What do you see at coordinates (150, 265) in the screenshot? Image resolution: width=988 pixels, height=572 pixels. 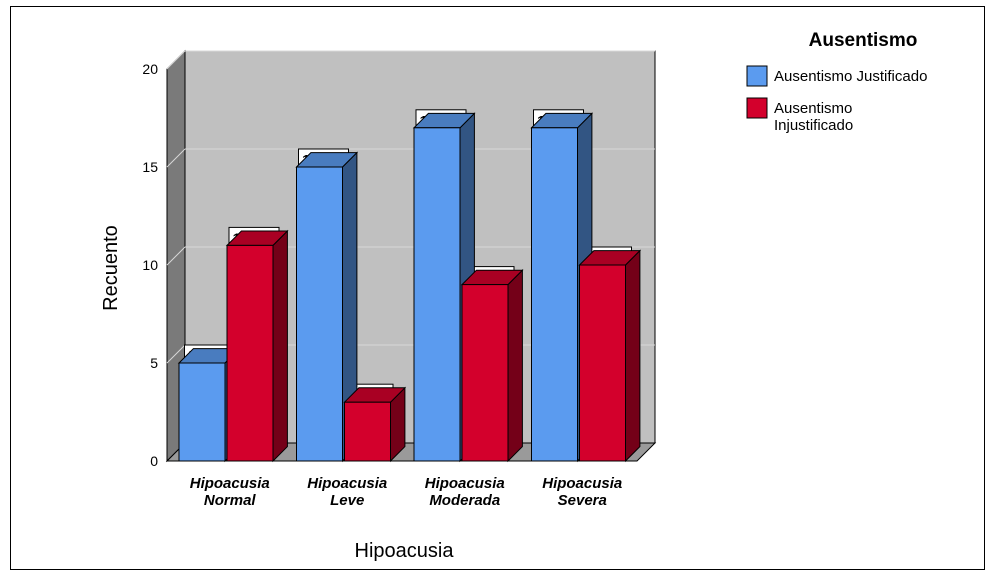 I see `y-tick-label: 10` at bounding box center [150, 265].